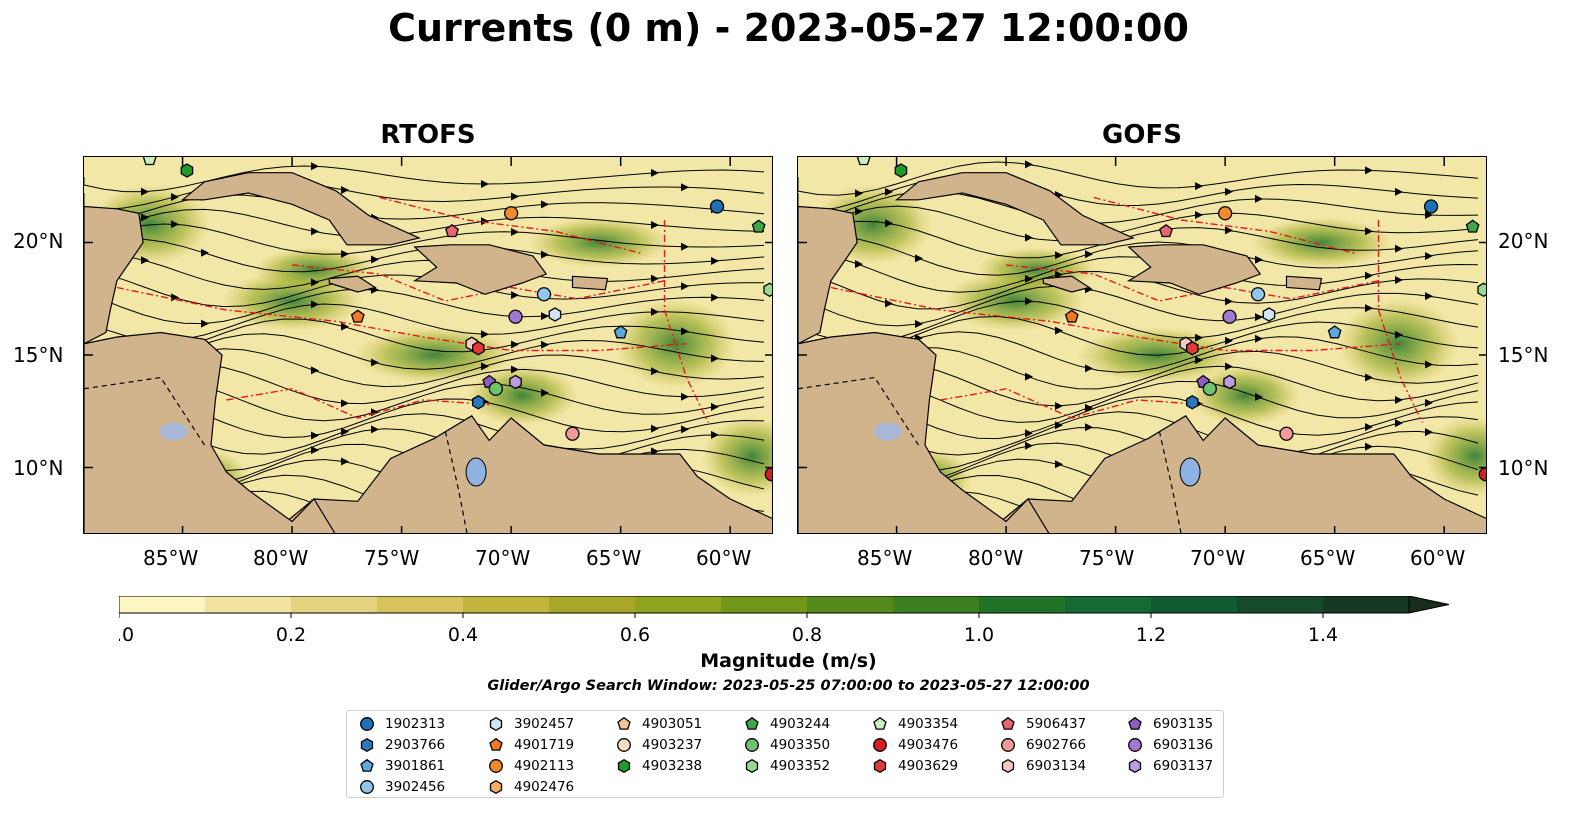  I want to click on colorbar: 0.0 0.2 0.4 0.6 0.8 1.0 1.2 1.4, so click(781, 622).